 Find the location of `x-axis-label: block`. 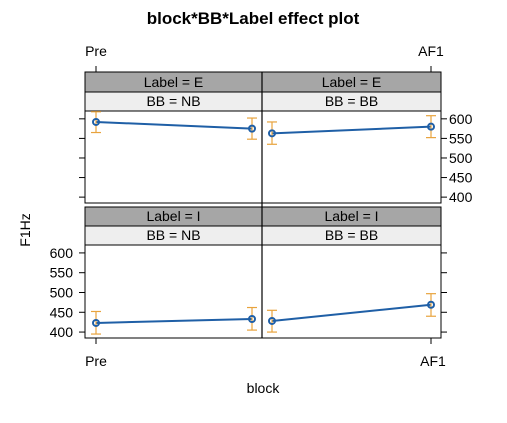

x-axis-label: block is located at coordinates (264, 388).